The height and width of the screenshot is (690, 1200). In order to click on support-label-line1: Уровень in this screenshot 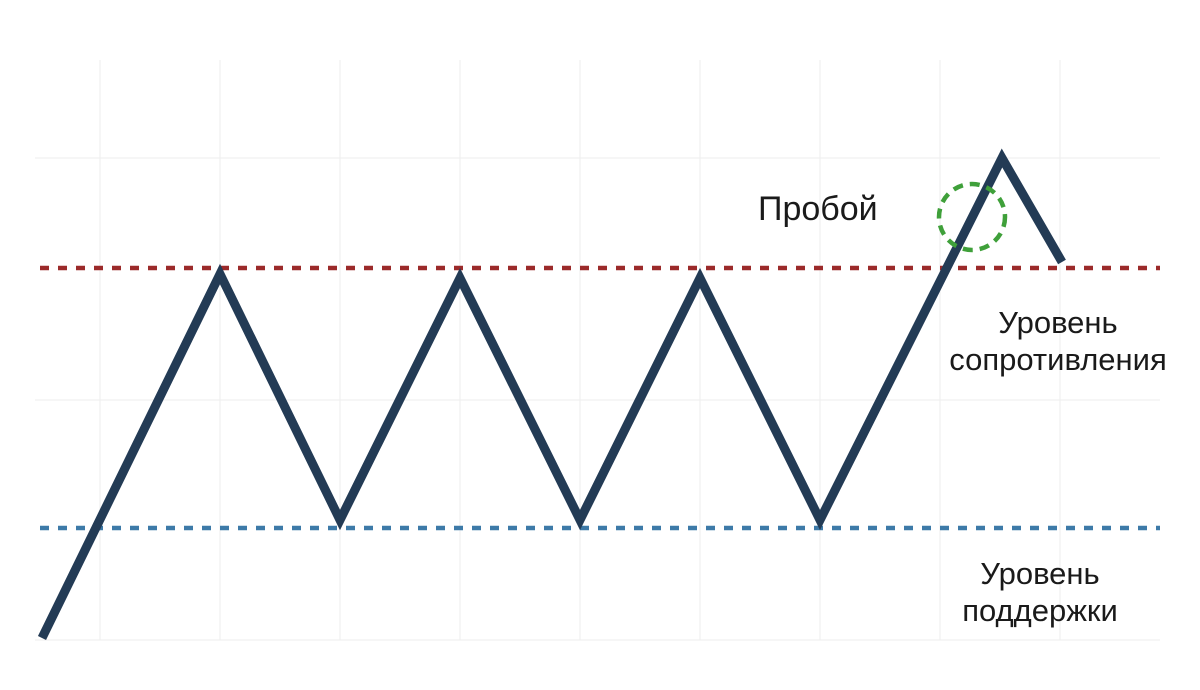, I will do `click(1039, 573)`.